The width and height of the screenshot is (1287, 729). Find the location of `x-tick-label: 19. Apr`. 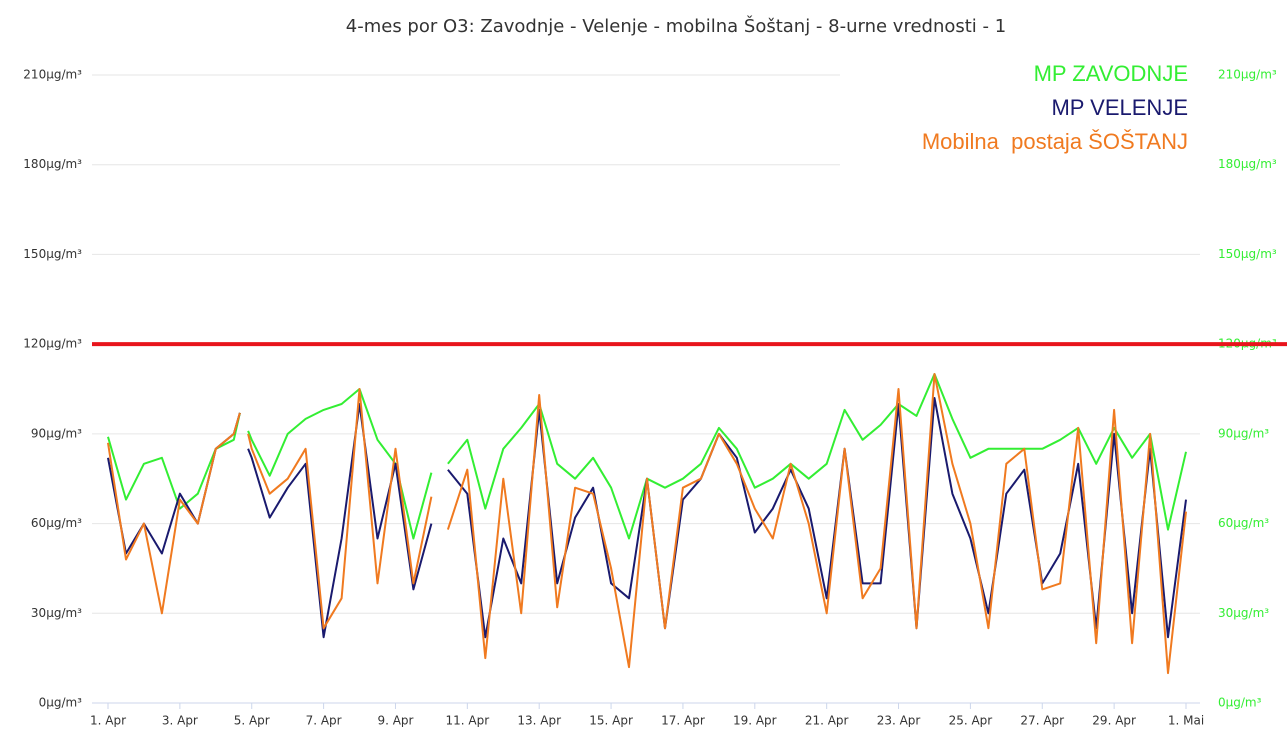

x-tick-label: 19. Apr is located at coordinates (755, 721).